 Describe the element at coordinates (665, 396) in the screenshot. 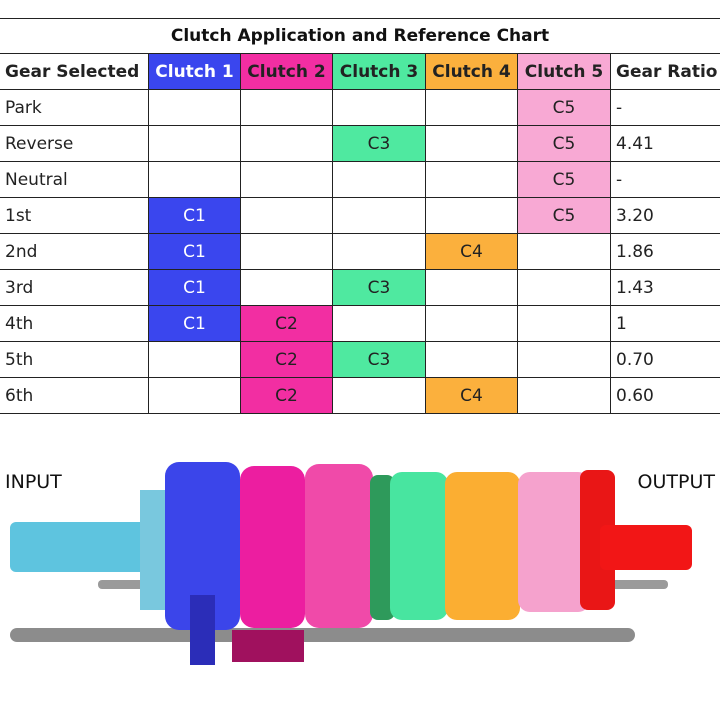

I see `table-cell: 0.60` at that location.